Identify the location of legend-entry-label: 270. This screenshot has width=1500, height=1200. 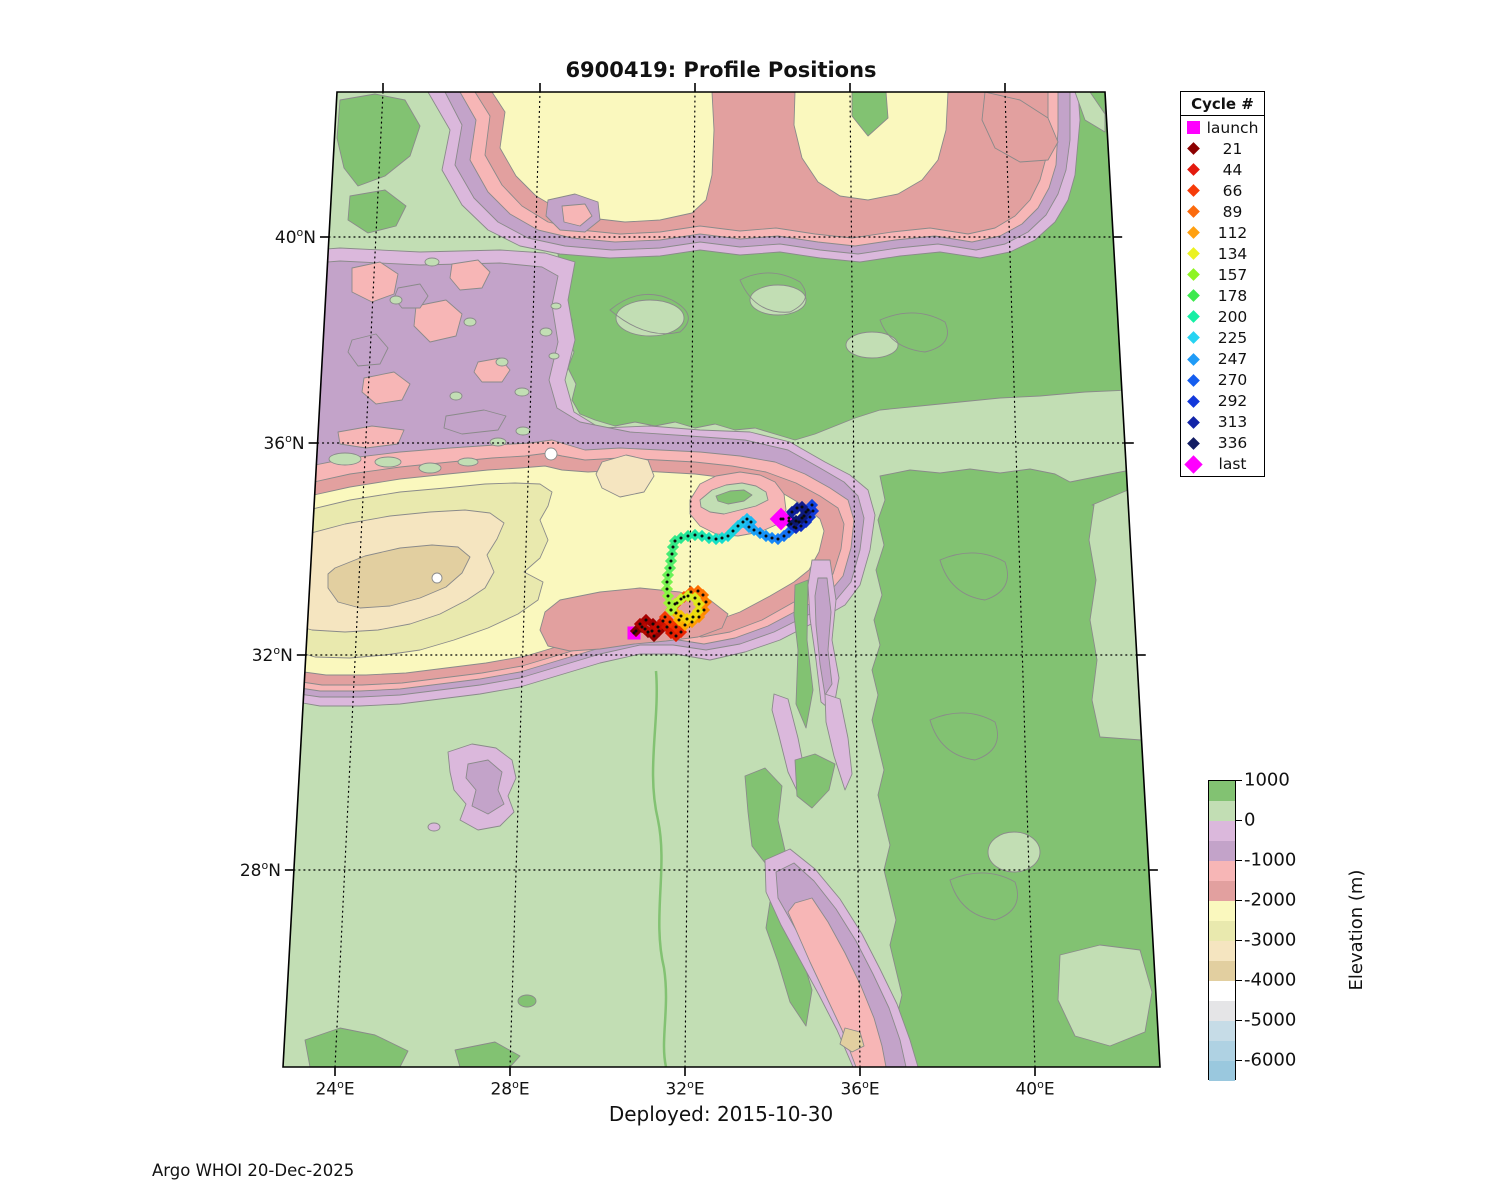
(1232, 380).